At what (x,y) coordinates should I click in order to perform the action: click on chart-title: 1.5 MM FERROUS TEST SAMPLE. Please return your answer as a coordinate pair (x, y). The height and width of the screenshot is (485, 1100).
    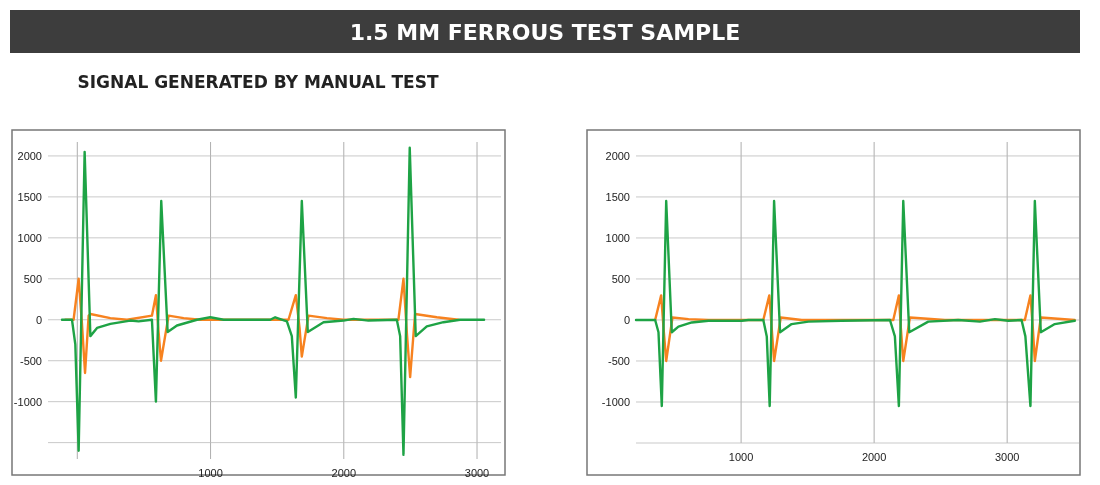
    Looking at the image, I should click on (545, 32).